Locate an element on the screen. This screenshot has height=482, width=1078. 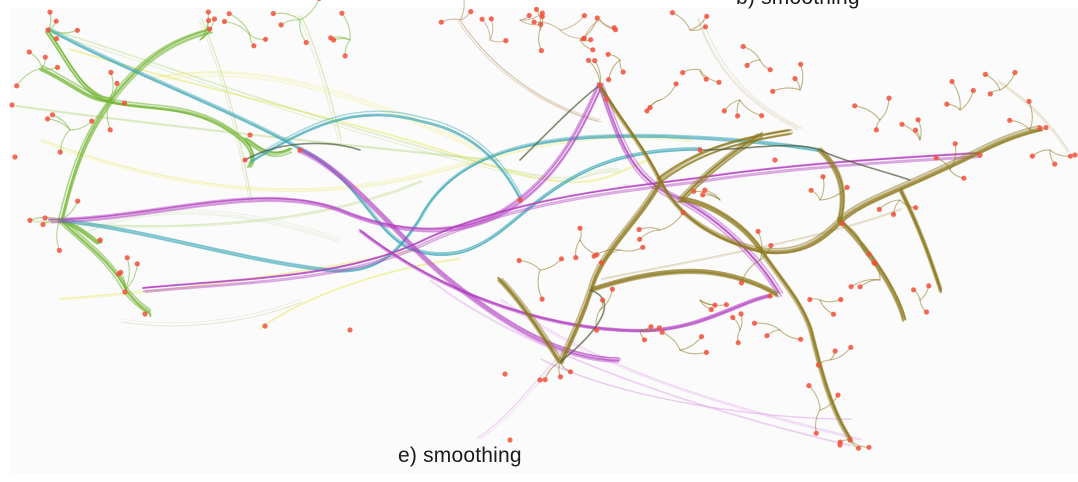
teal-bundle is located at coordinates (386, 158).